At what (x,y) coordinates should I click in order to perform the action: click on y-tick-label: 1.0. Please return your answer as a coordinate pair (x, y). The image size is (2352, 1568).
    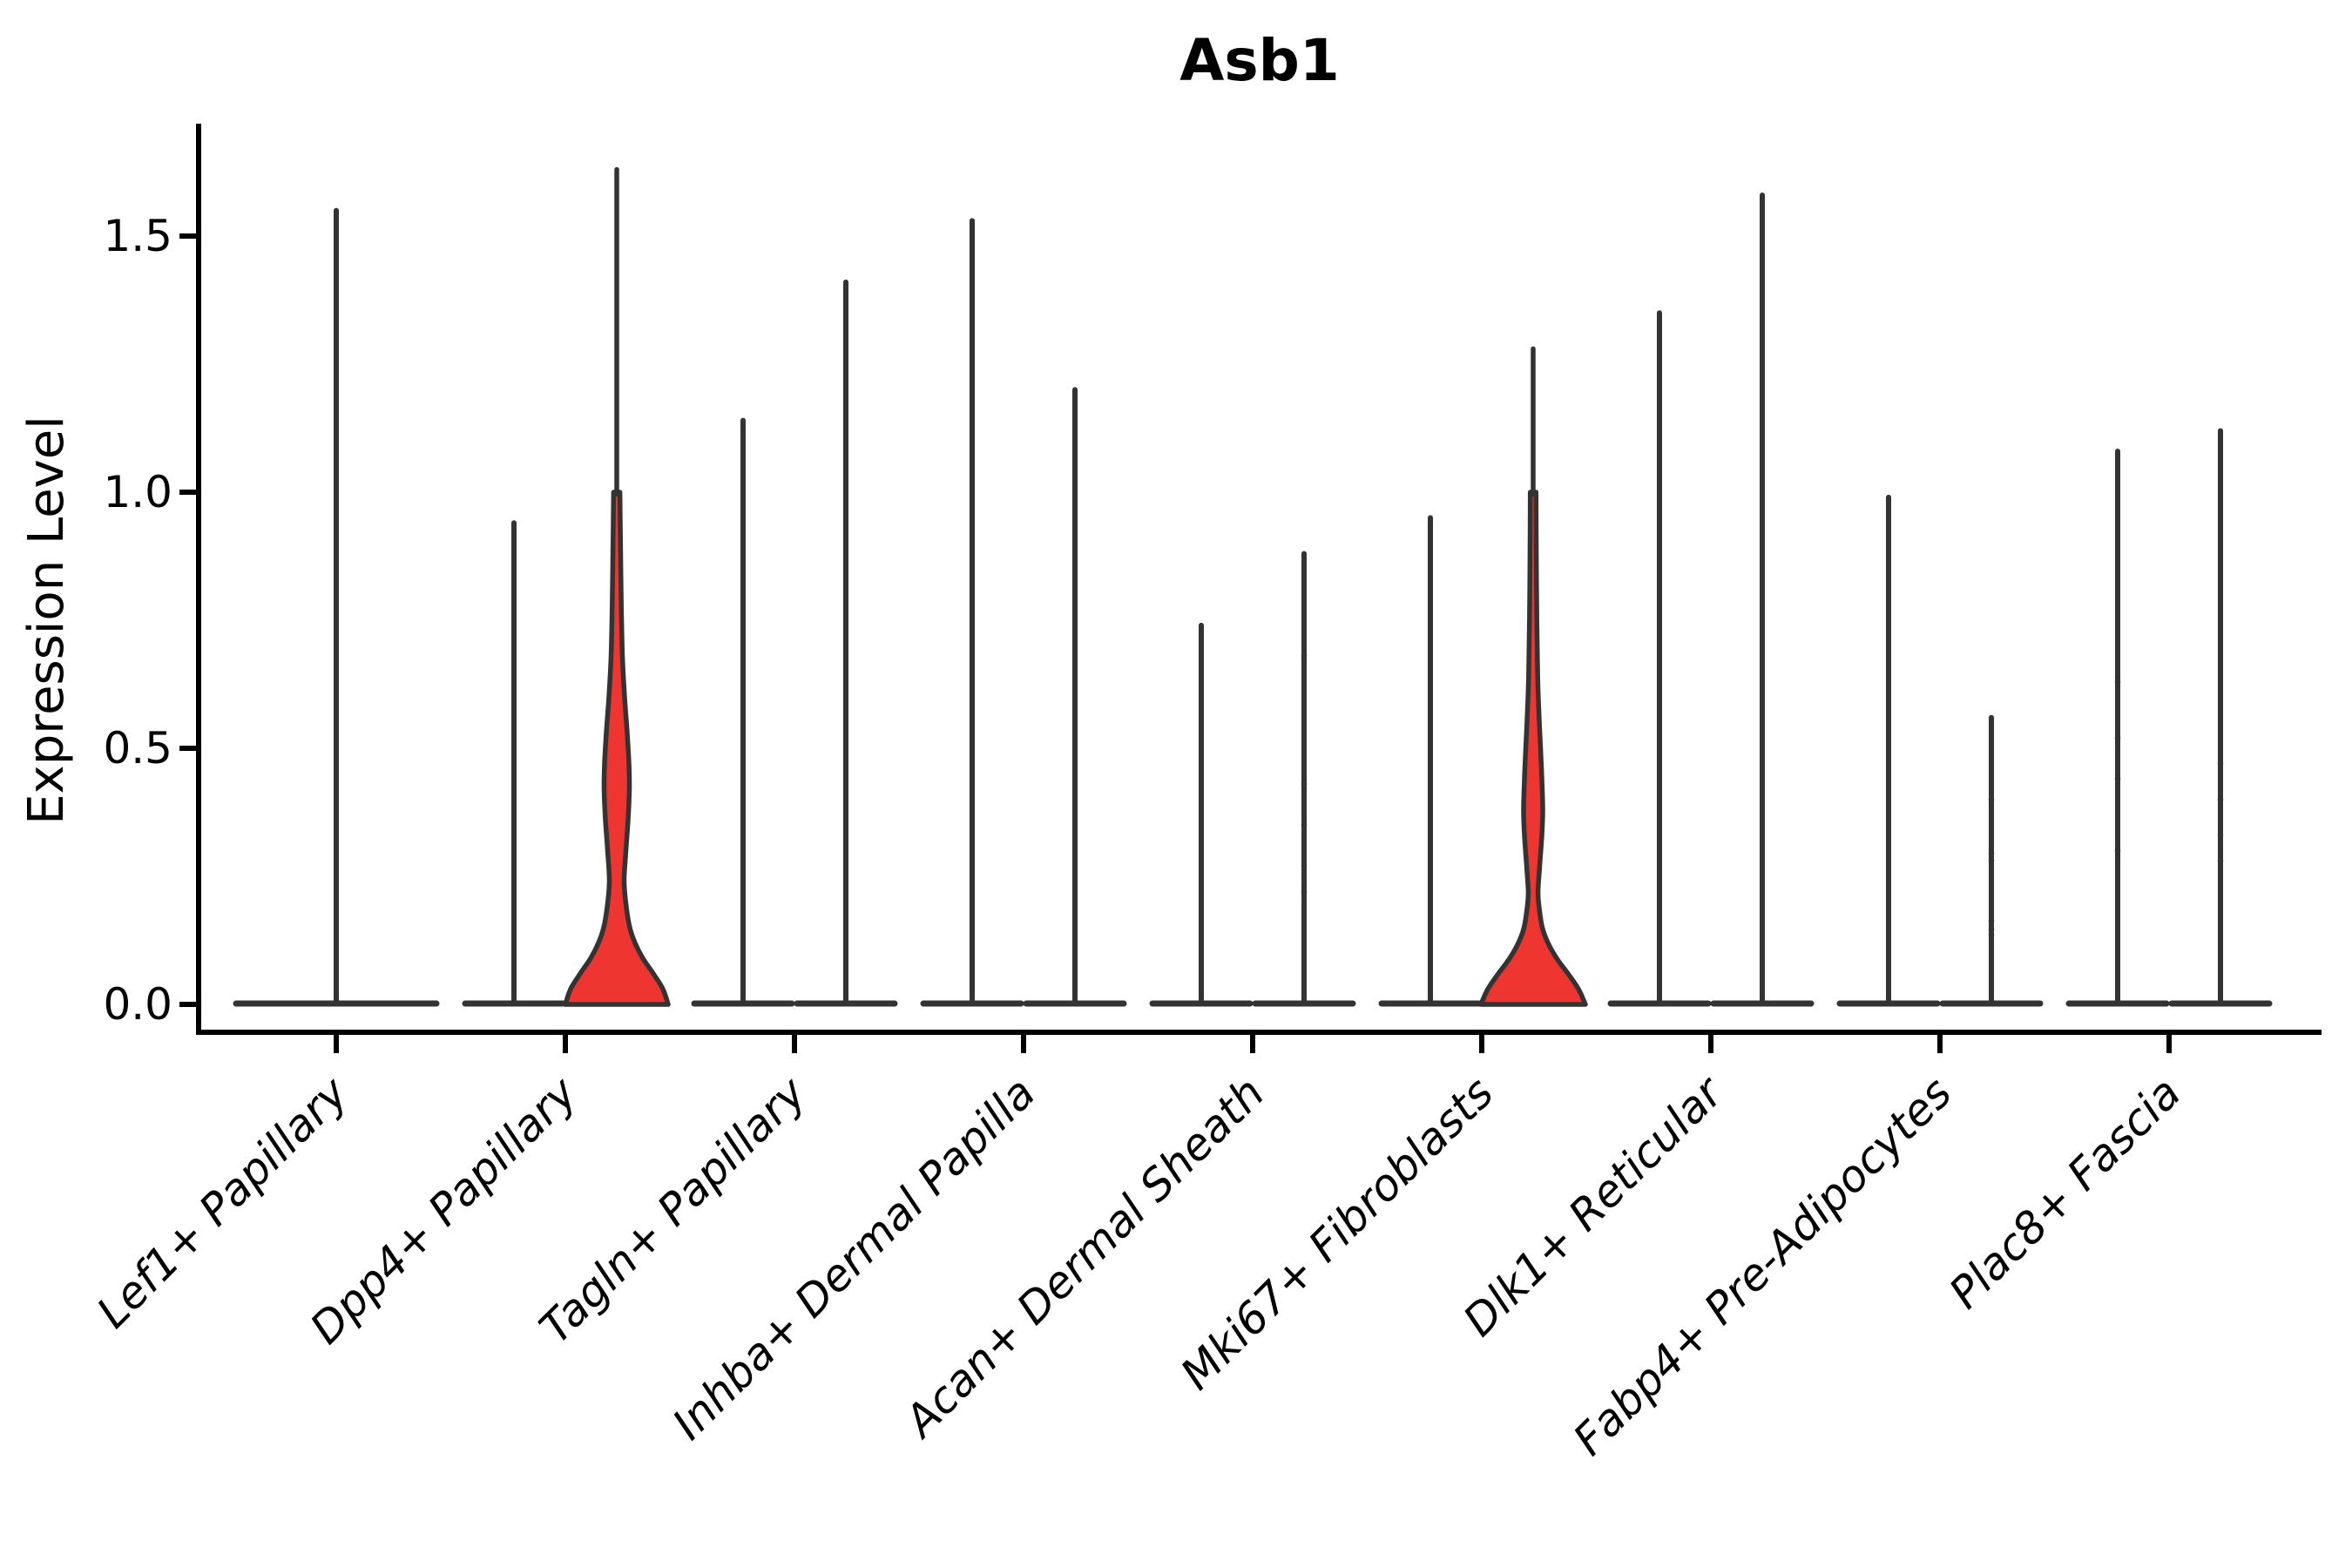
    Looking at the image, I should click on (137, 492).